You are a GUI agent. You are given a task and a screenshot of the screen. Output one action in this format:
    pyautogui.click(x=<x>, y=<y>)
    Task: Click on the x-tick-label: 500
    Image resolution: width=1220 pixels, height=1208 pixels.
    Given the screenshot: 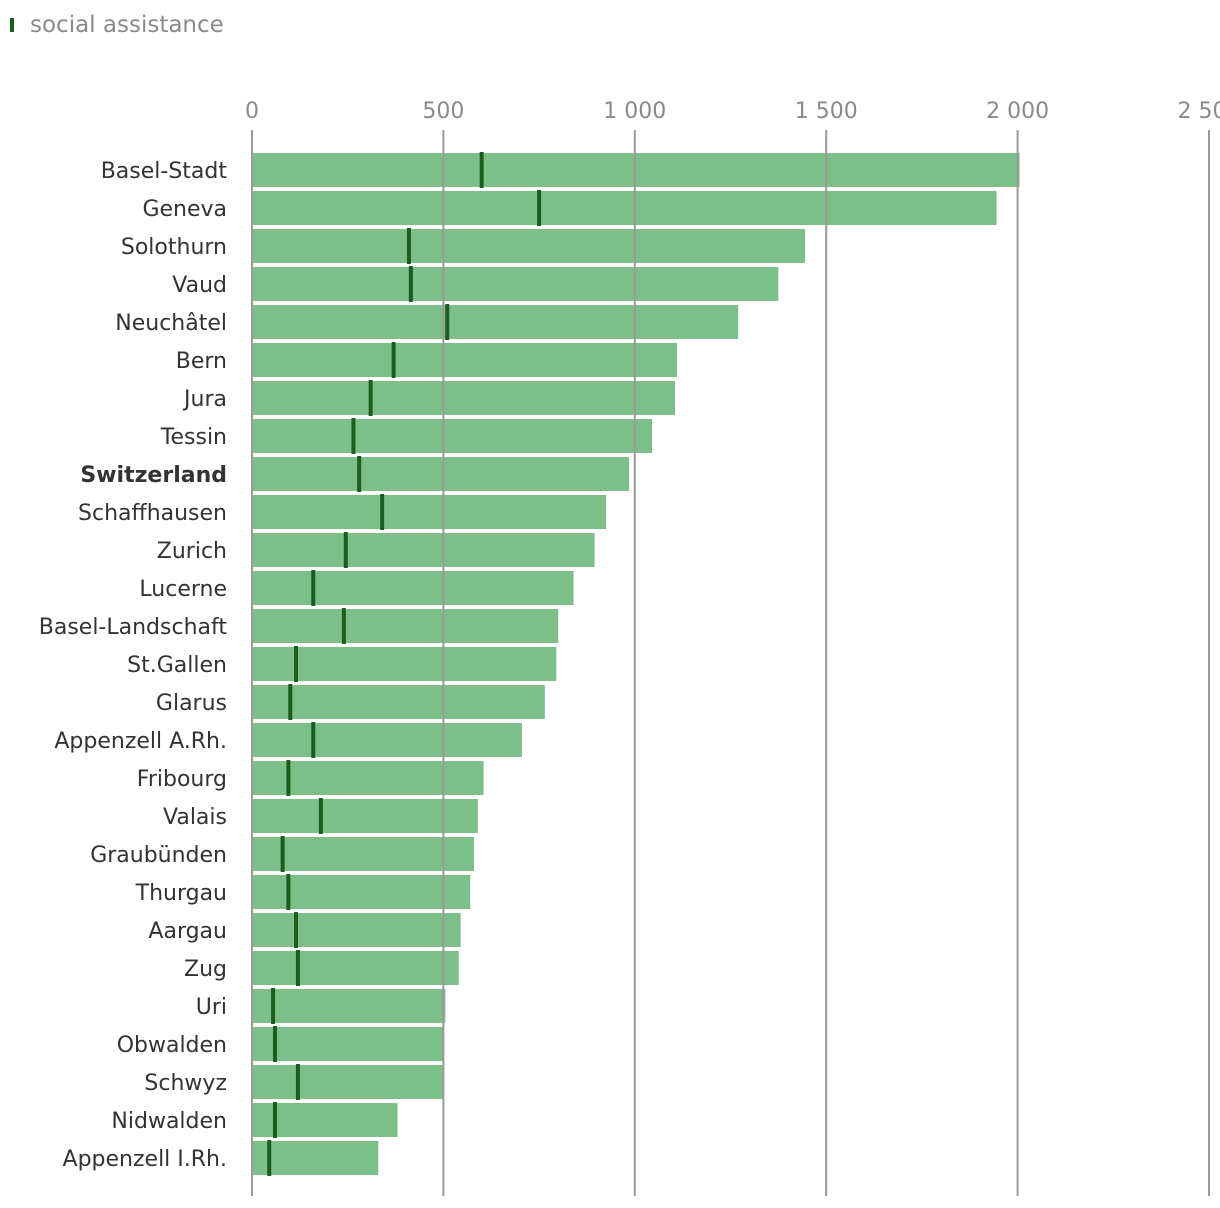 What is the action you would take?
    pyautogui.click(x=443, y=111)
    